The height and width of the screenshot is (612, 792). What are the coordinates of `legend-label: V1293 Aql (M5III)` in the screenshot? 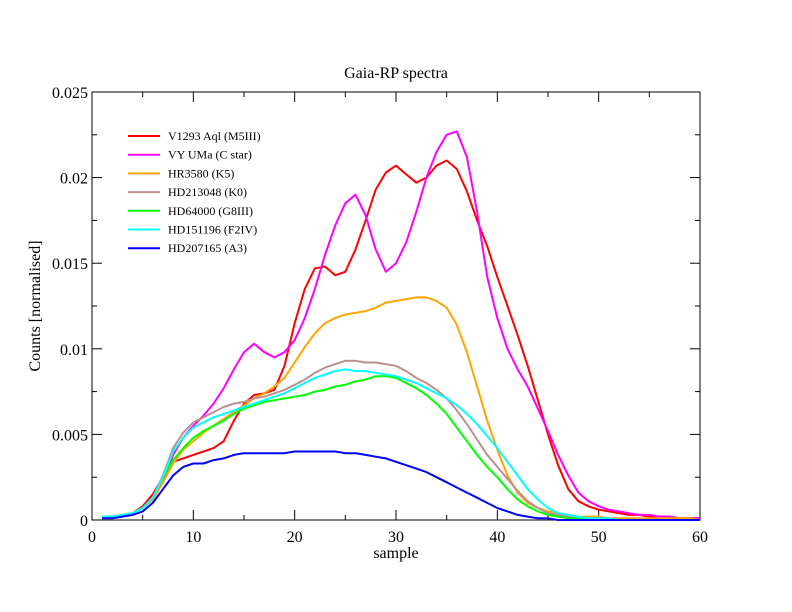 It's located at (214, 136).